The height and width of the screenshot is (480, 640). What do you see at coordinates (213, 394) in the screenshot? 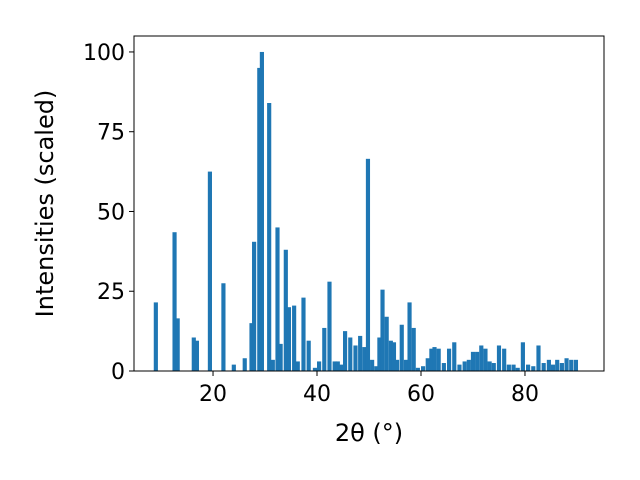
I see `x-tick-label: 20` at bounding box center [213, 394].